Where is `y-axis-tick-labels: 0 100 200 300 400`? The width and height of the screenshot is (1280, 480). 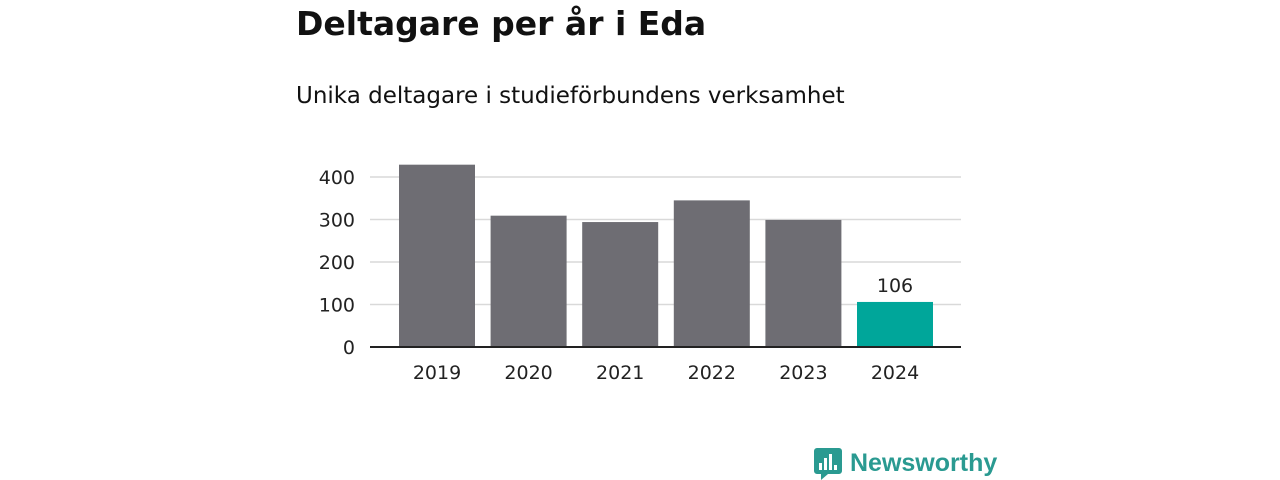 y-axis-tick-labels: 0 100 200 300 400 is located at coordinates (337, 263).